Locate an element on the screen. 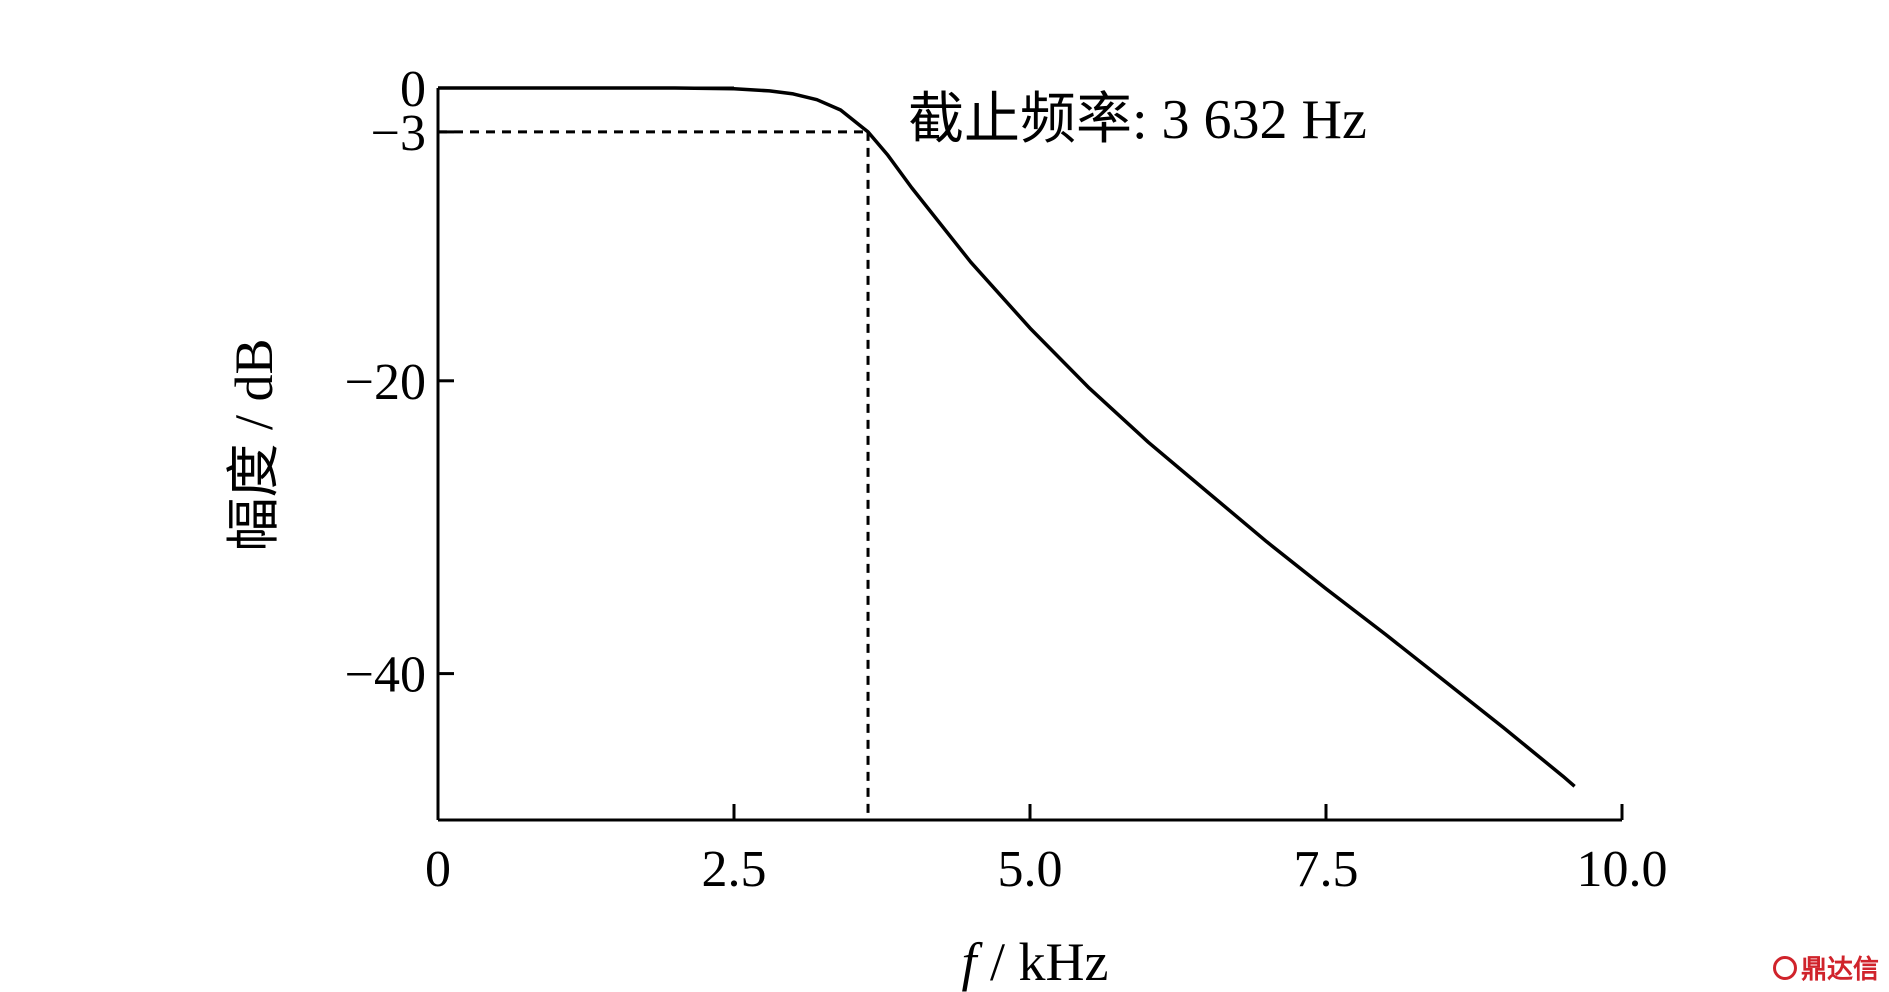 The image size is (1889, 992). y-tick-label: 0 is located at coordinates (413, 89).